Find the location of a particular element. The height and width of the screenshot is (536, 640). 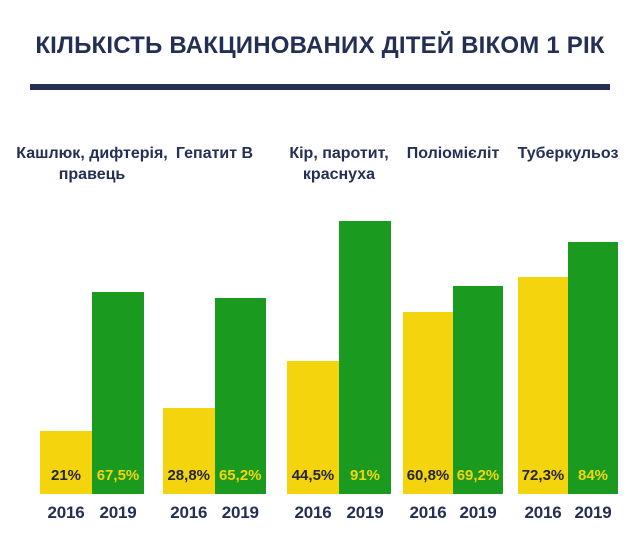

bar-2019: 65,2% is located at coordinates (240, 396).